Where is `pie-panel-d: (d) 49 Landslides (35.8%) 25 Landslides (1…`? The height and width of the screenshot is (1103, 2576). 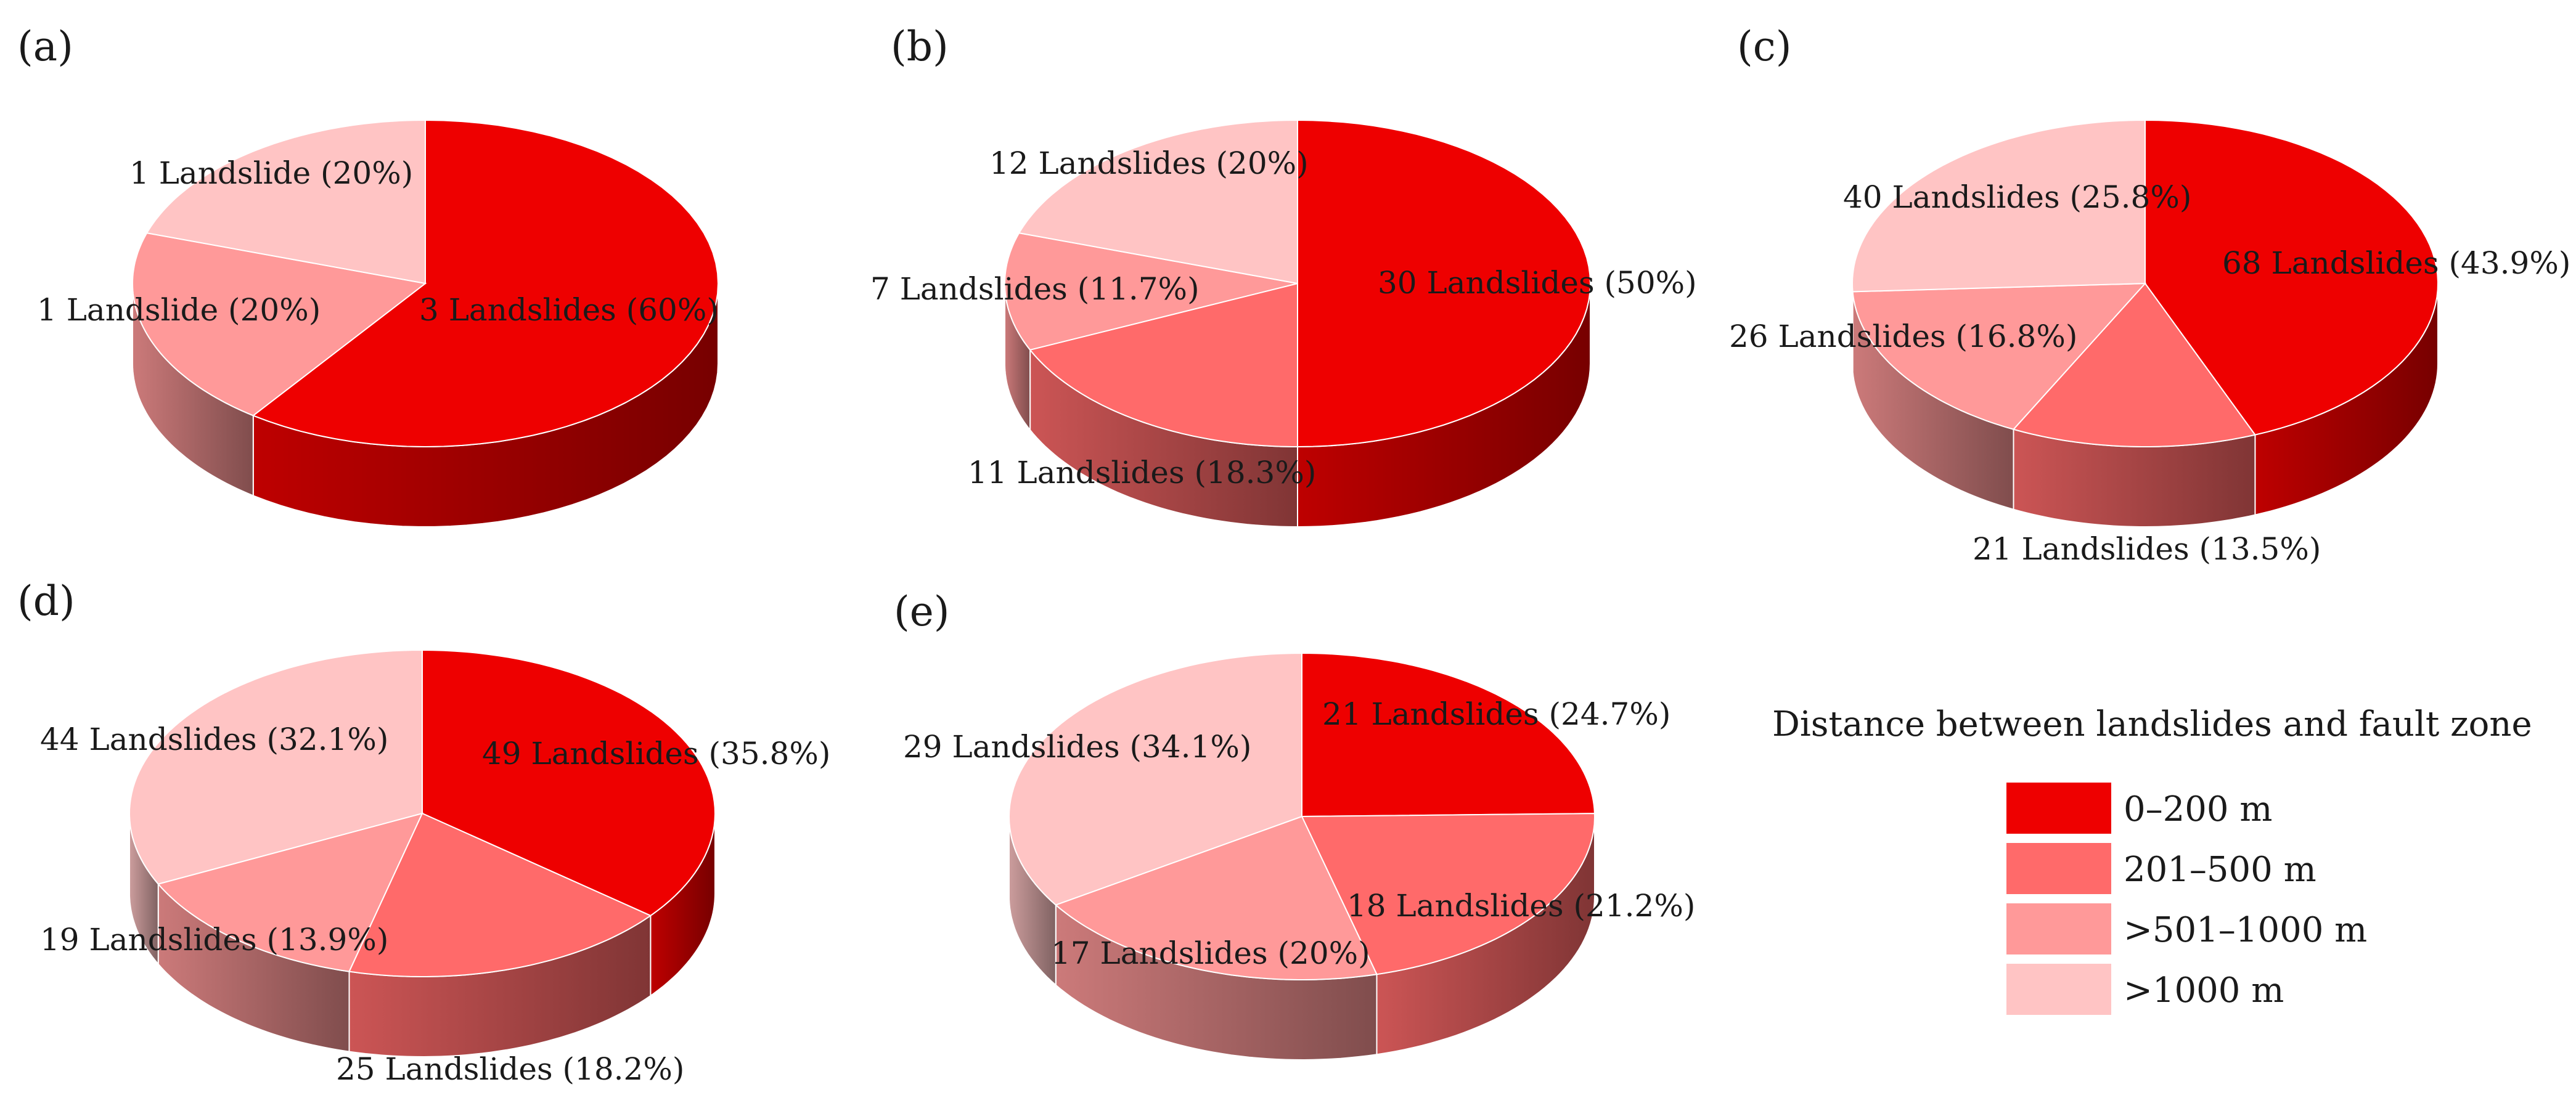
pie-panel-d: (d) 49 Landslides (35.8%) 25 Landslides (1… is located at coordinates (423, 832).